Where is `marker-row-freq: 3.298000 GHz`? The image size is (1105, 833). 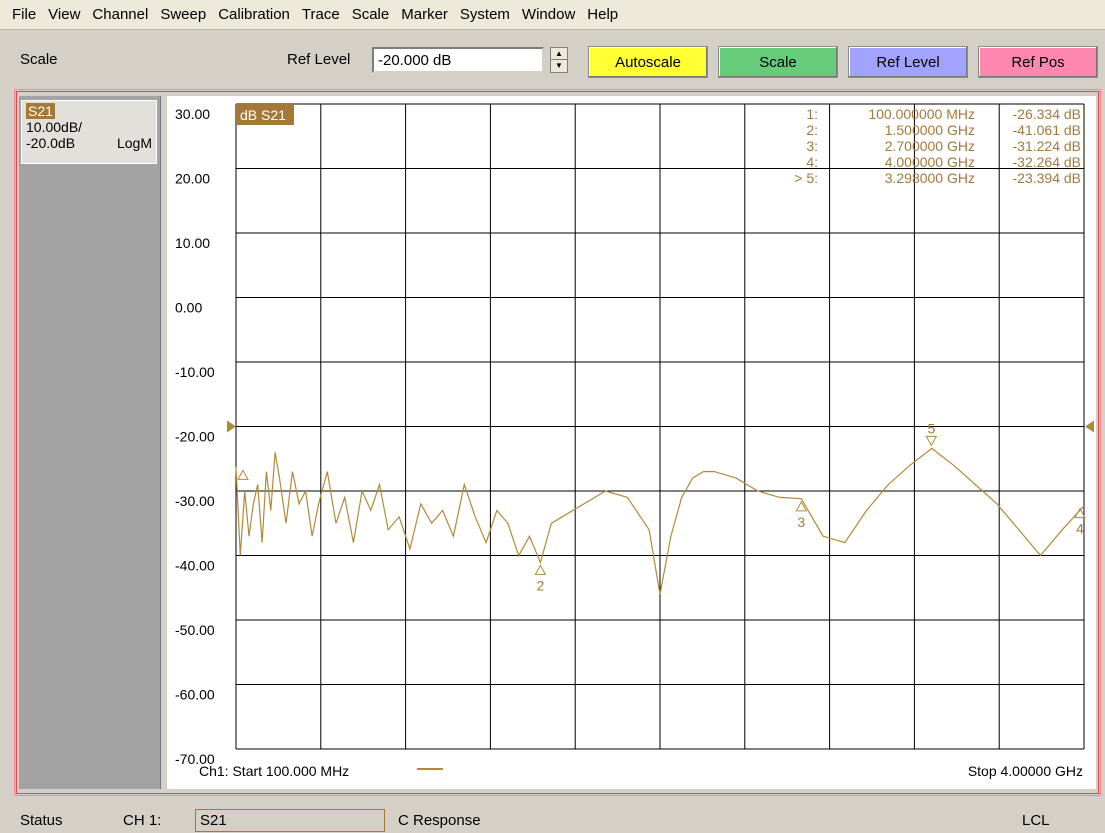
marker-row-freq: 3.298000 GHz is located at coordinates (930, 178).